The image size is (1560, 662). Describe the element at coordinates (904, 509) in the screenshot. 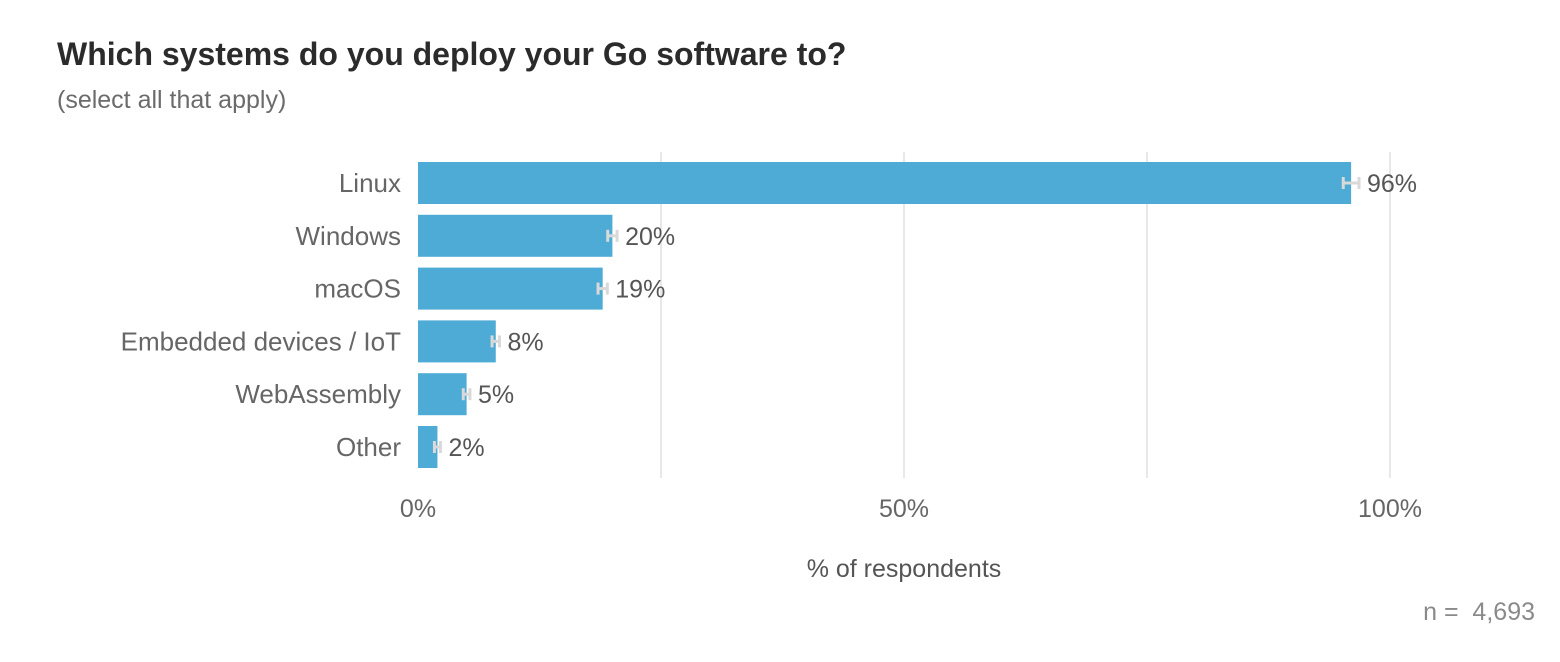

I see `x-tick-label: 50%` at that location.